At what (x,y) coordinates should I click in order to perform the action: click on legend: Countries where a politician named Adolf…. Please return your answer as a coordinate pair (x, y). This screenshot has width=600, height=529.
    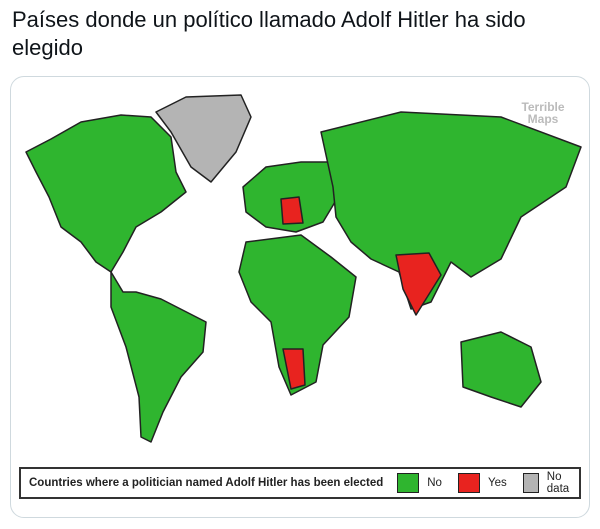
    Looking at the image, I should click on (300, 483).